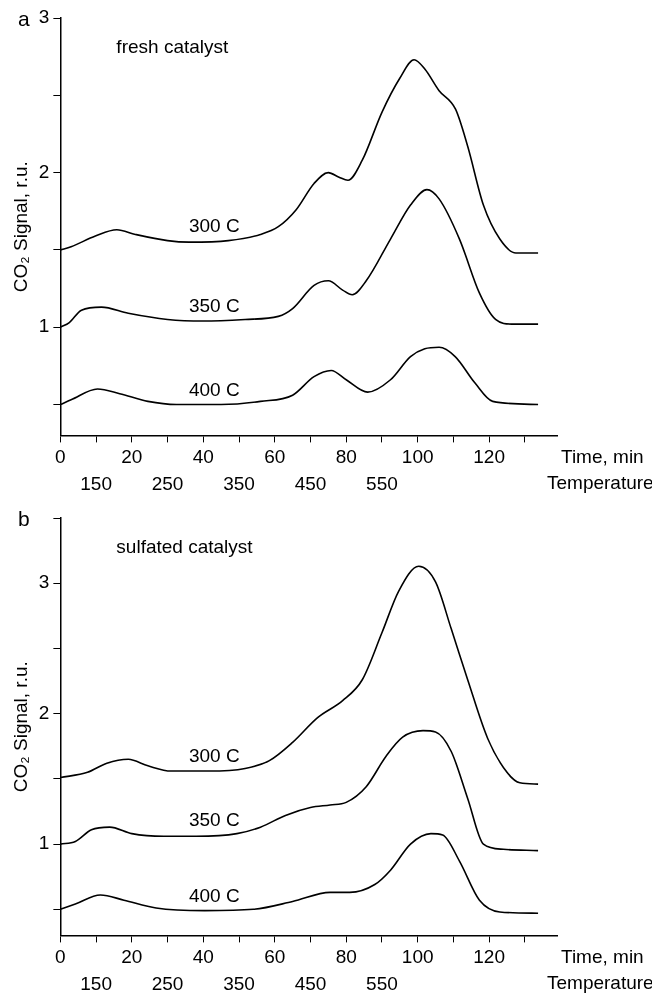 The width and height of the screenshot is (652, 1002). I want to click on chart-title: b, so click(24, 518).